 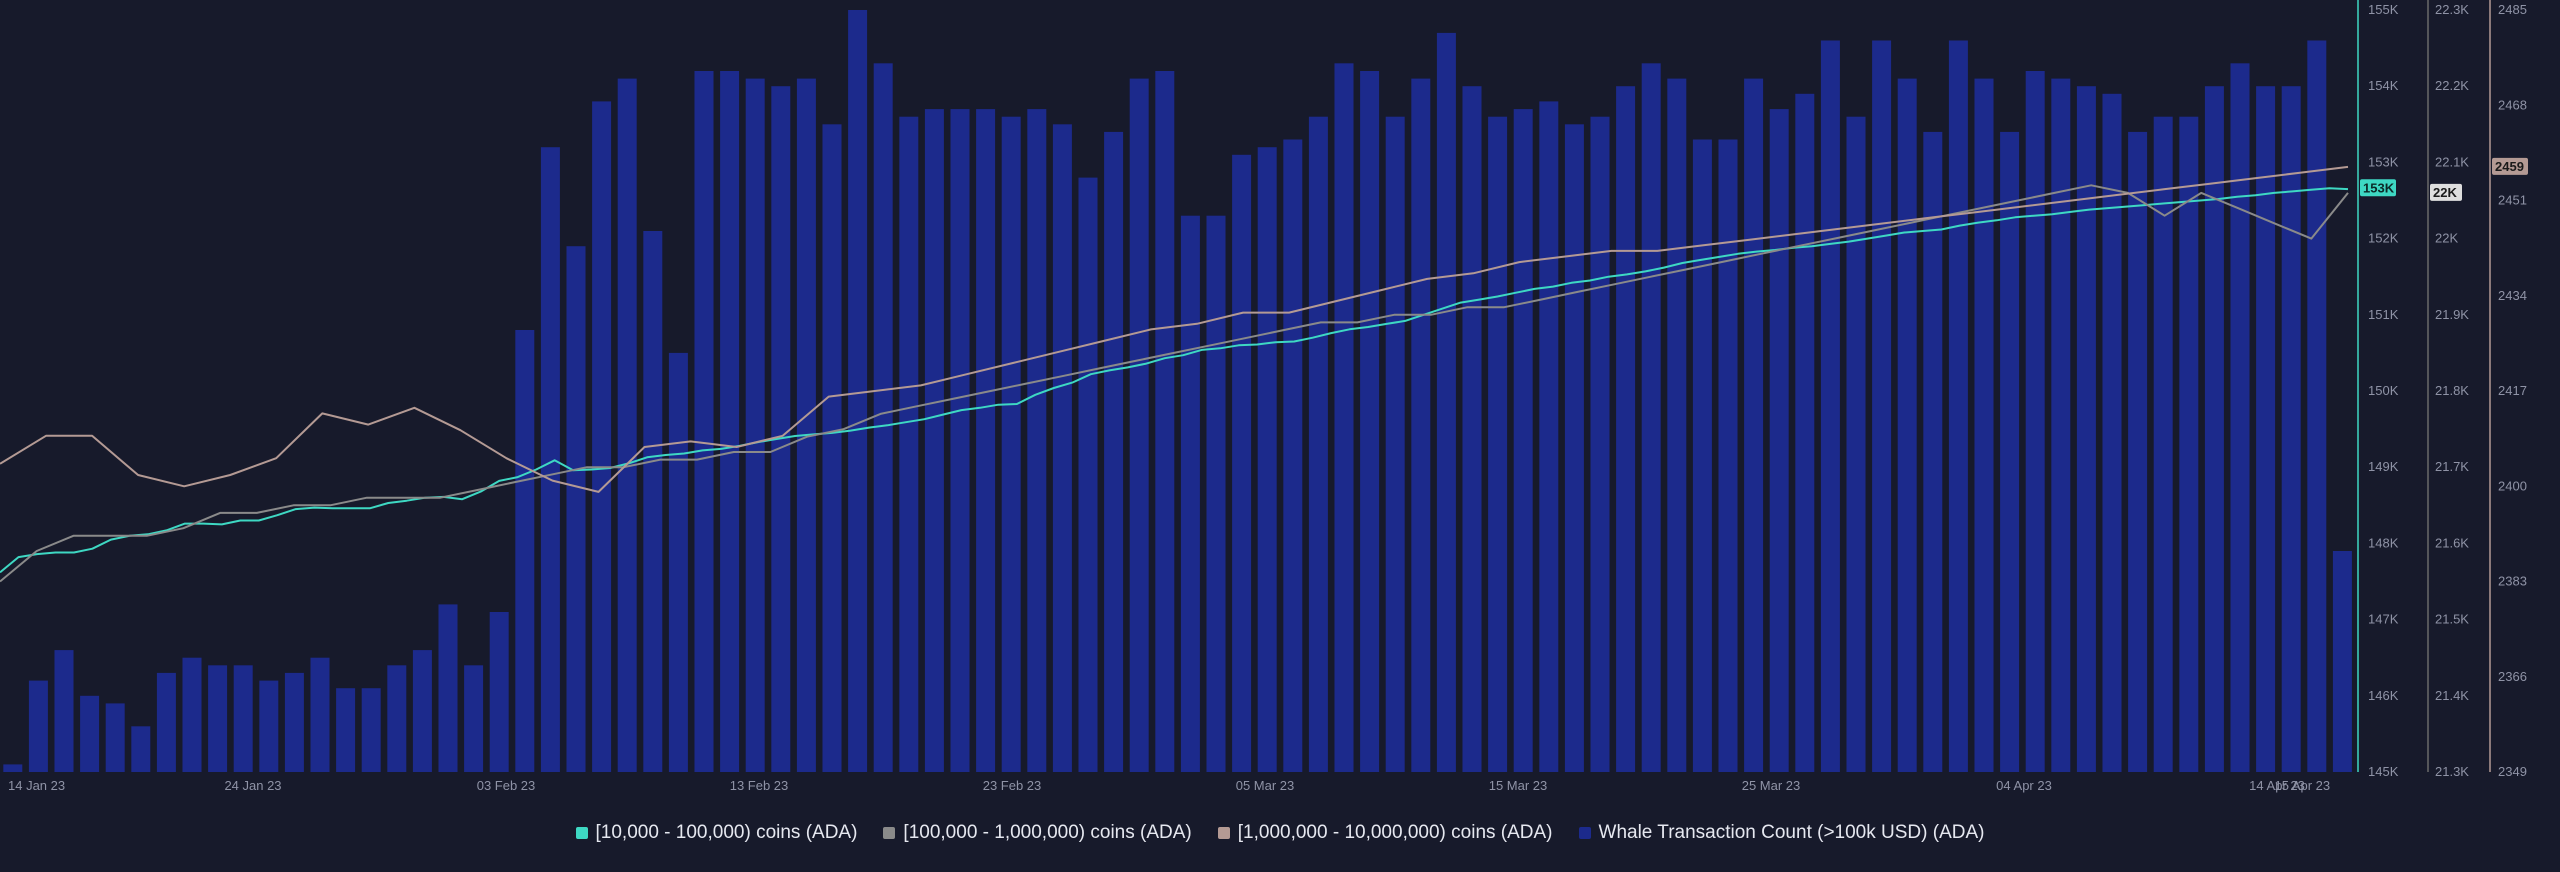 What do you see at coordinates (2383, 85) in the screenshot?
I see `y-tick-label-10k: 154K` at bounding box center [2383, 85].